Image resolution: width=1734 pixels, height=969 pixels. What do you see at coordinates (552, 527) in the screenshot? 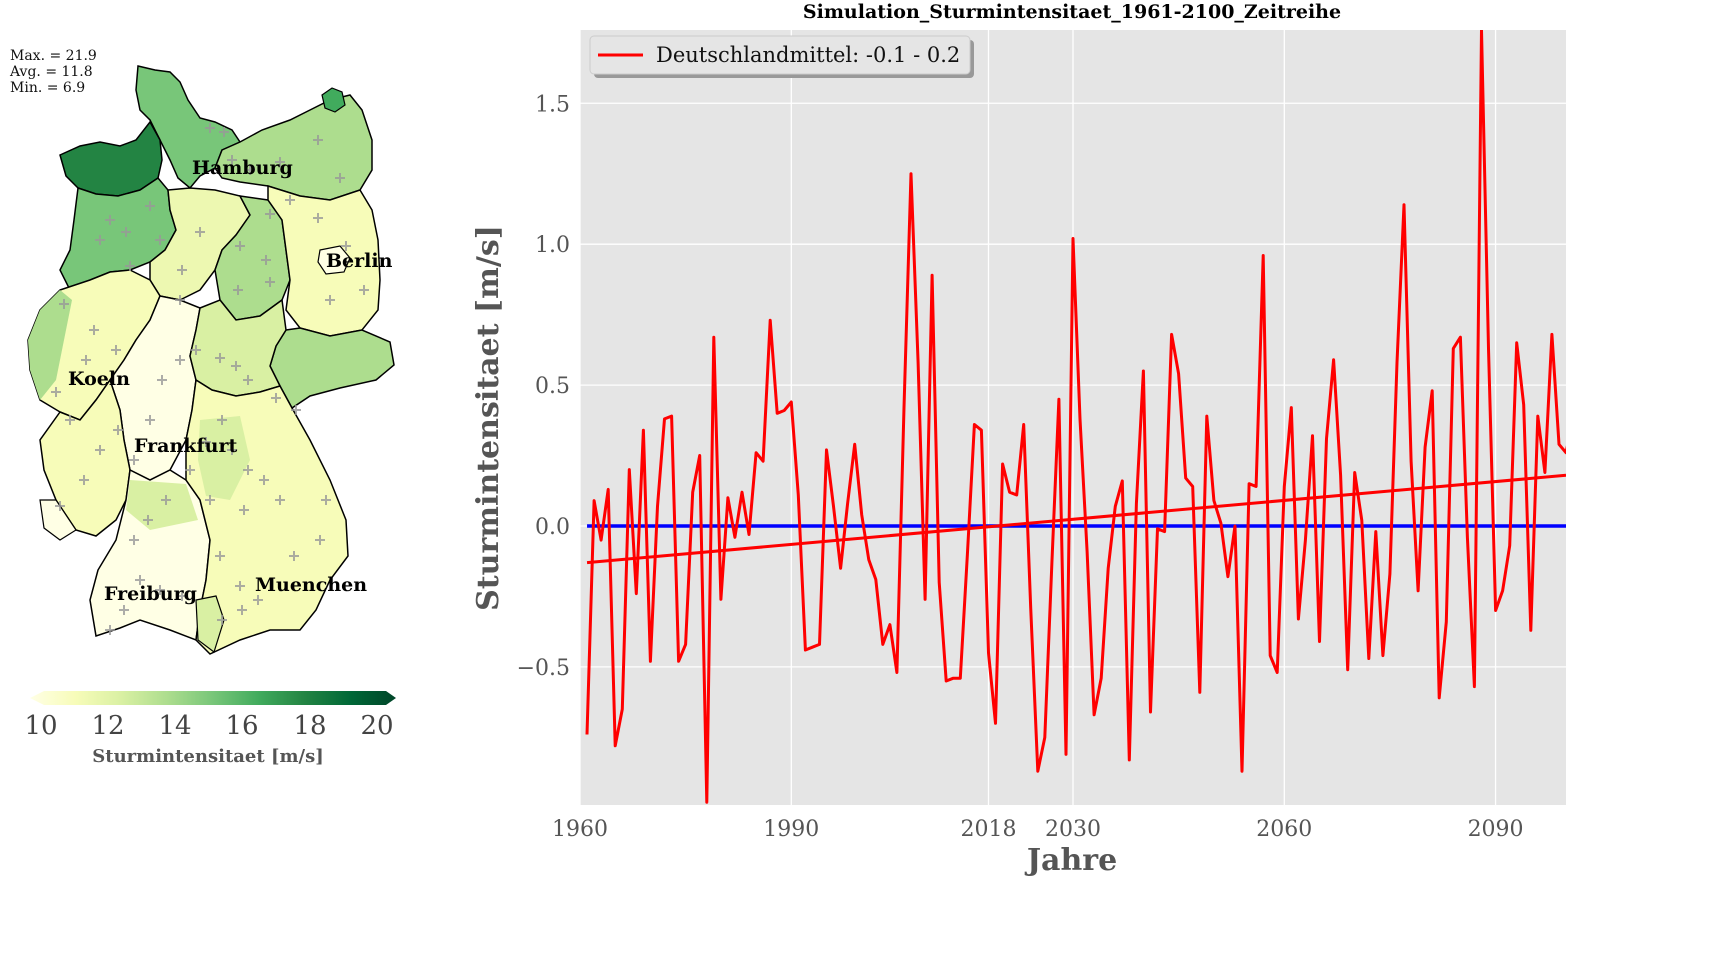
I see `y-tick-label: 0.0` at bounding box center [552, 527].